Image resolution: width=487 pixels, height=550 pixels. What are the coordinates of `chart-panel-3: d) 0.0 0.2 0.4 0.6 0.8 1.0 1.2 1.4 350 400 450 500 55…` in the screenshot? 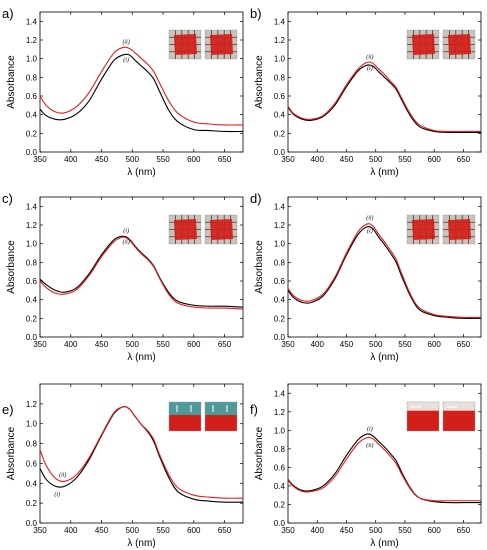 It's located at (366, 277).